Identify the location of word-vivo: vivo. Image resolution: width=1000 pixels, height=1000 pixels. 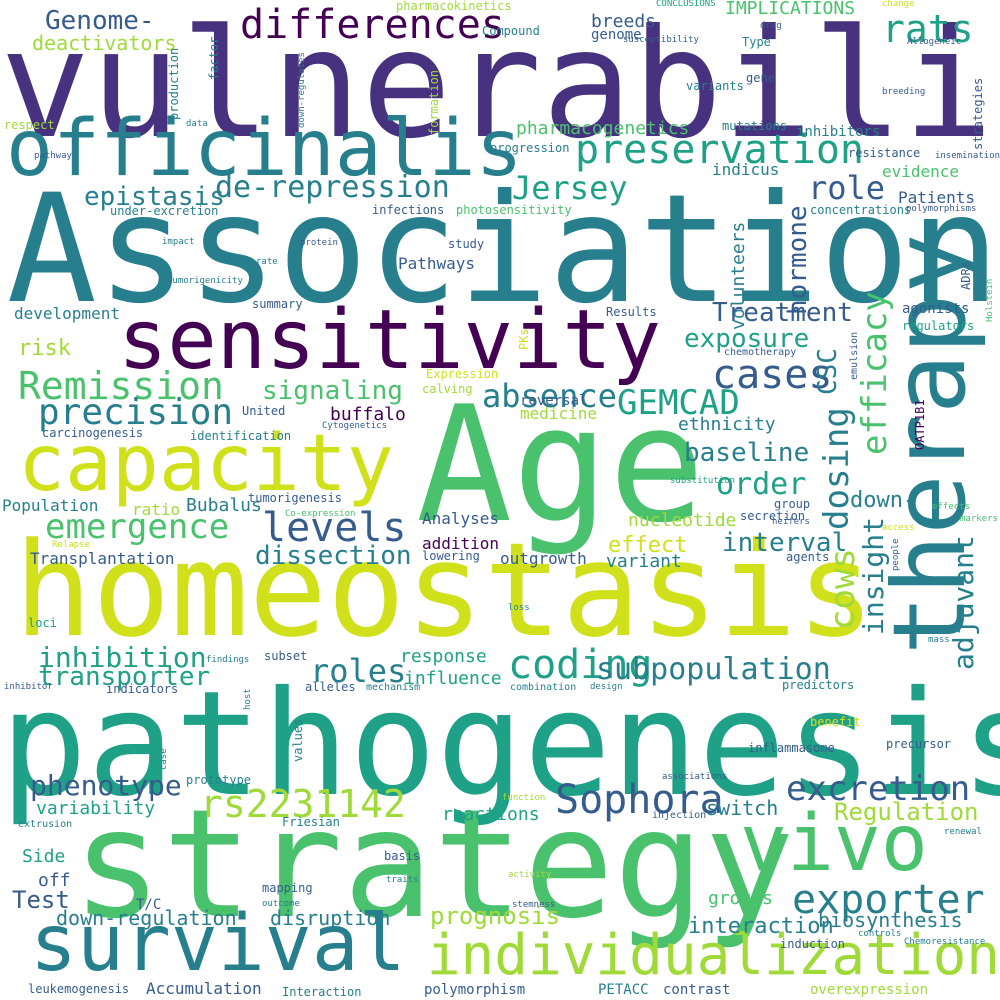
(834, 844).